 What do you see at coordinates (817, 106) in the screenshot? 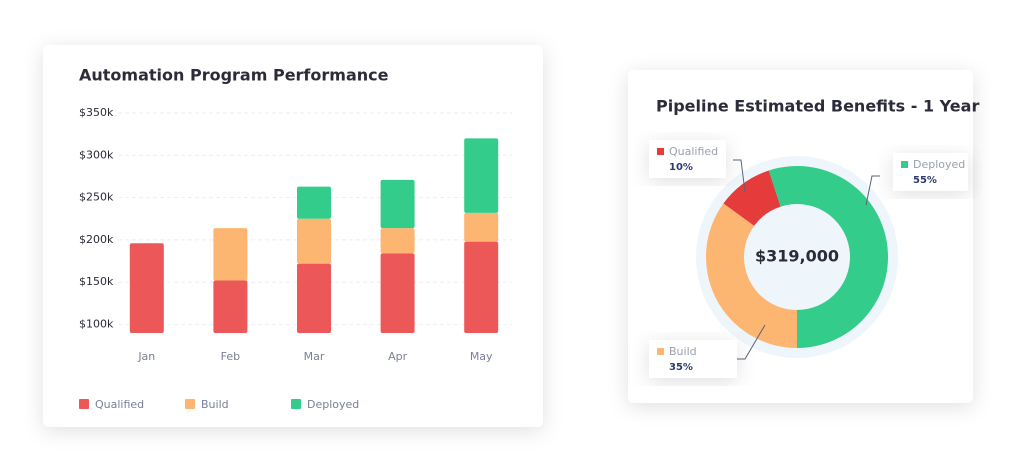
I see `chart-title: Pipeline Estimated Benefits - 1 Year` at bounding box center [817, 106].